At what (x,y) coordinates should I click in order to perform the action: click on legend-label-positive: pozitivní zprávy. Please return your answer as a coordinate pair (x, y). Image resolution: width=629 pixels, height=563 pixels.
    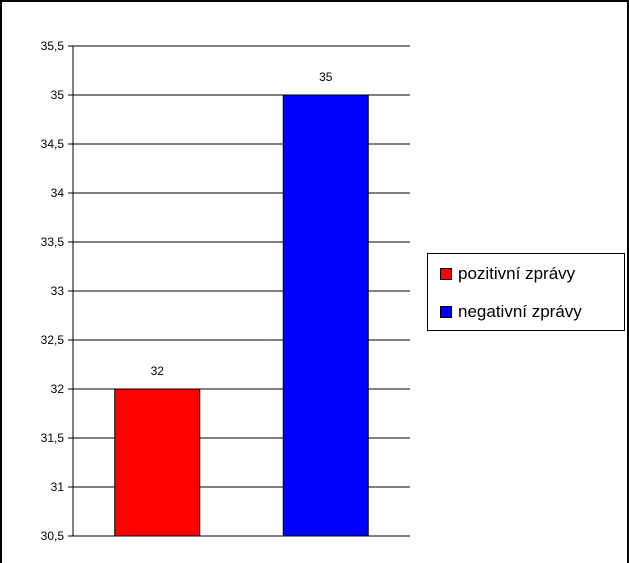
    Looking at the image, I should click on (517, 273).